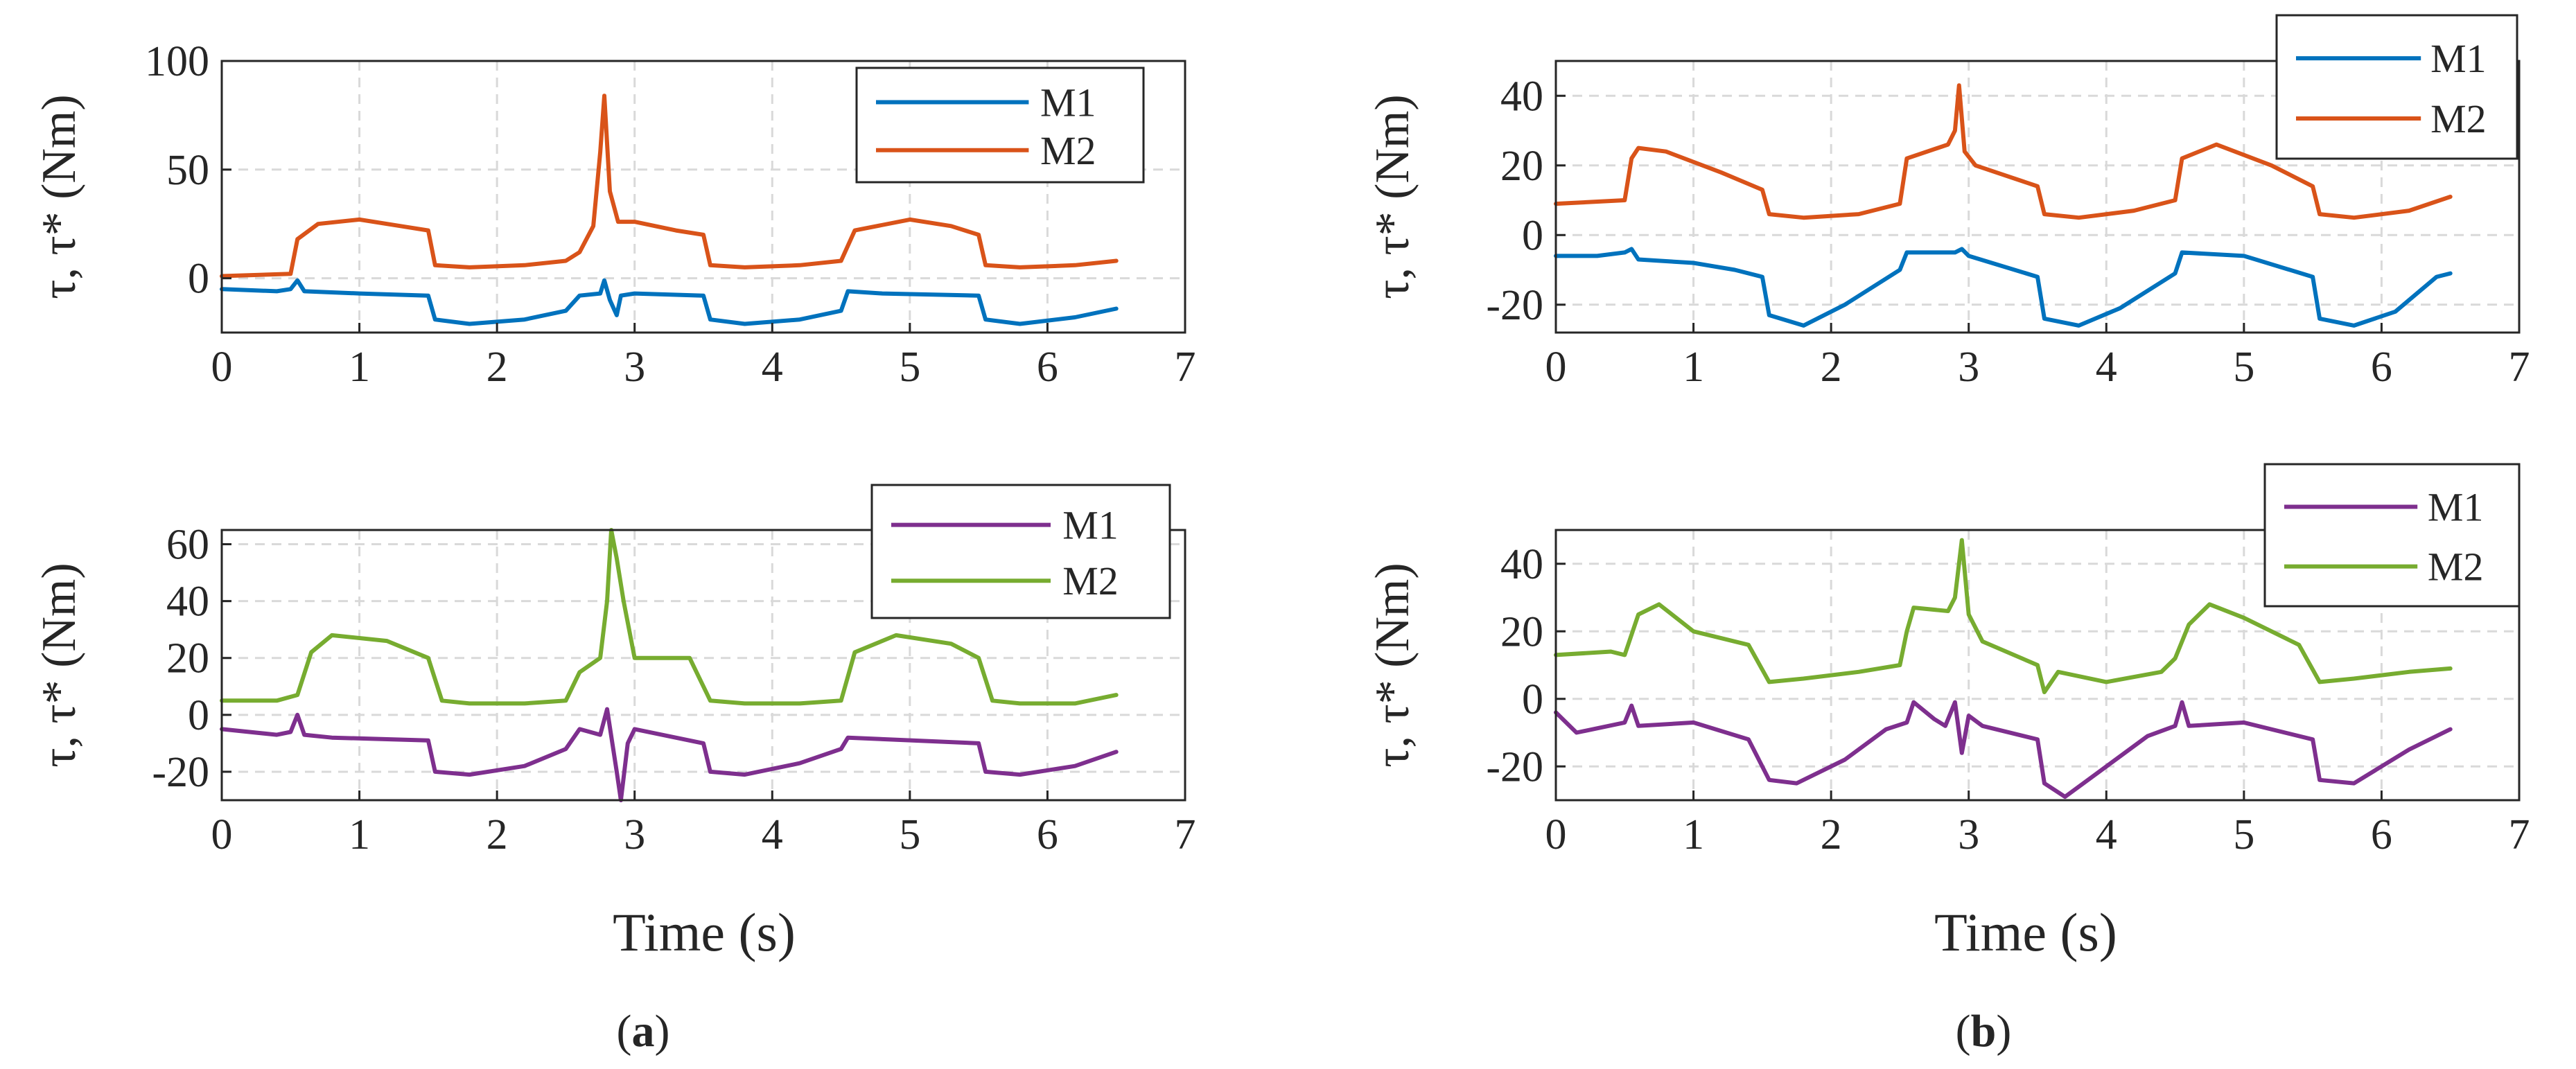  Describe the element at coordinates (2025, 932) in the screenshot. I see `x-axis-label-right: Time (s)` at that location.